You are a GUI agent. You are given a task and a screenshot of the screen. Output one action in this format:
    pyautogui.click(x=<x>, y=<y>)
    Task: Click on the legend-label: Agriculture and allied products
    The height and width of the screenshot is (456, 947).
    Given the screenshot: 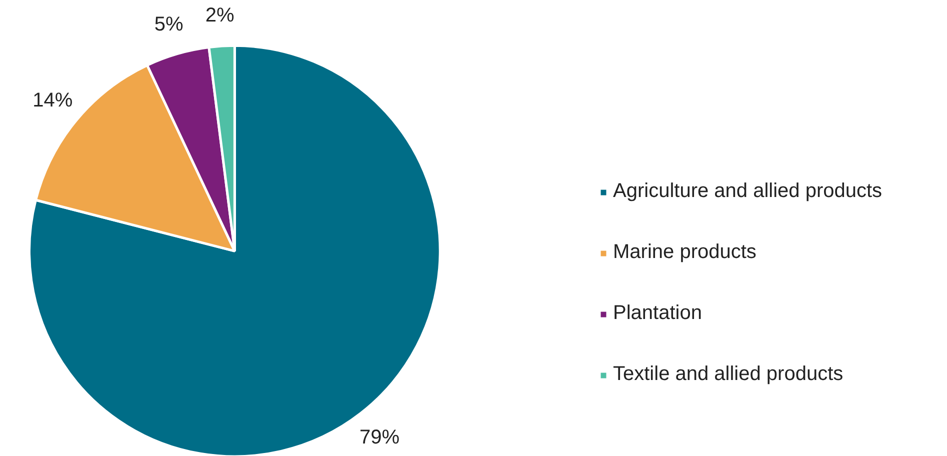 What is the action you would take?
    pyautogui.click(x=747, y=191)
    